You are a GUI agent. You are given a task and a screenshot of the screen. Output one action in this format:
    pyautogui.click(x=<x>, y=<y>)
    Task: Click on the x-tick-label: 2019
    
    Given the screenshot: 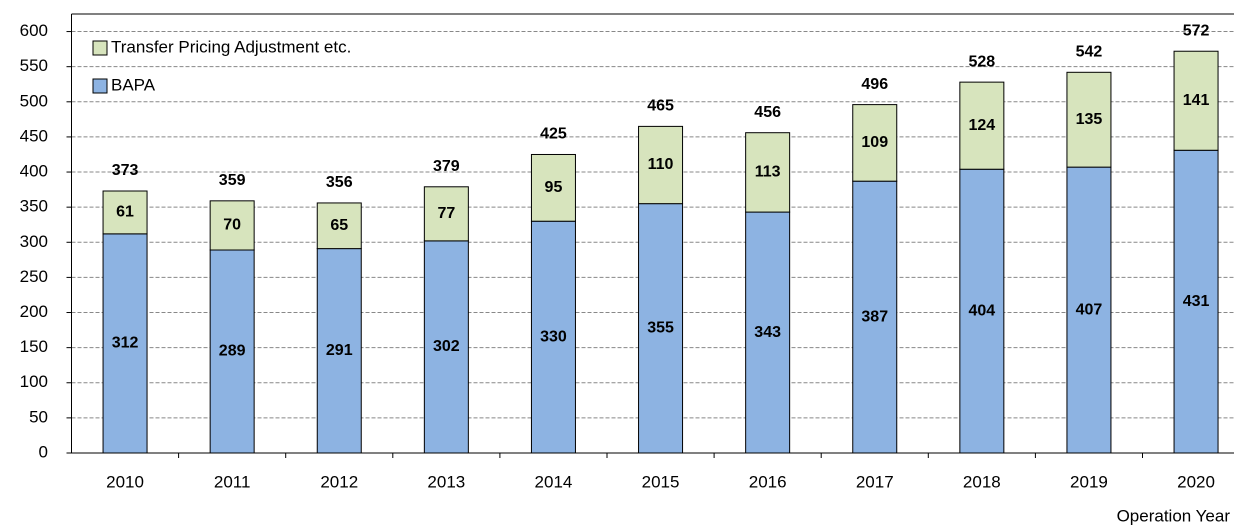 What is the action you would take?
    pyautogui.click(x=1089, y=481)
    